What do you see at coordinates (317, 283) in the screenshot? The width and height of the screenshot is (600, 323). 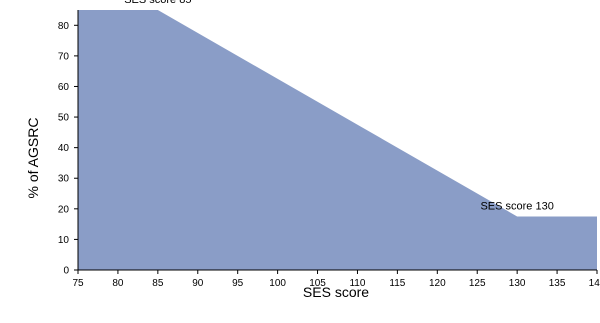 I see `x-tick-label: 105` at bounding box center [317, 283].